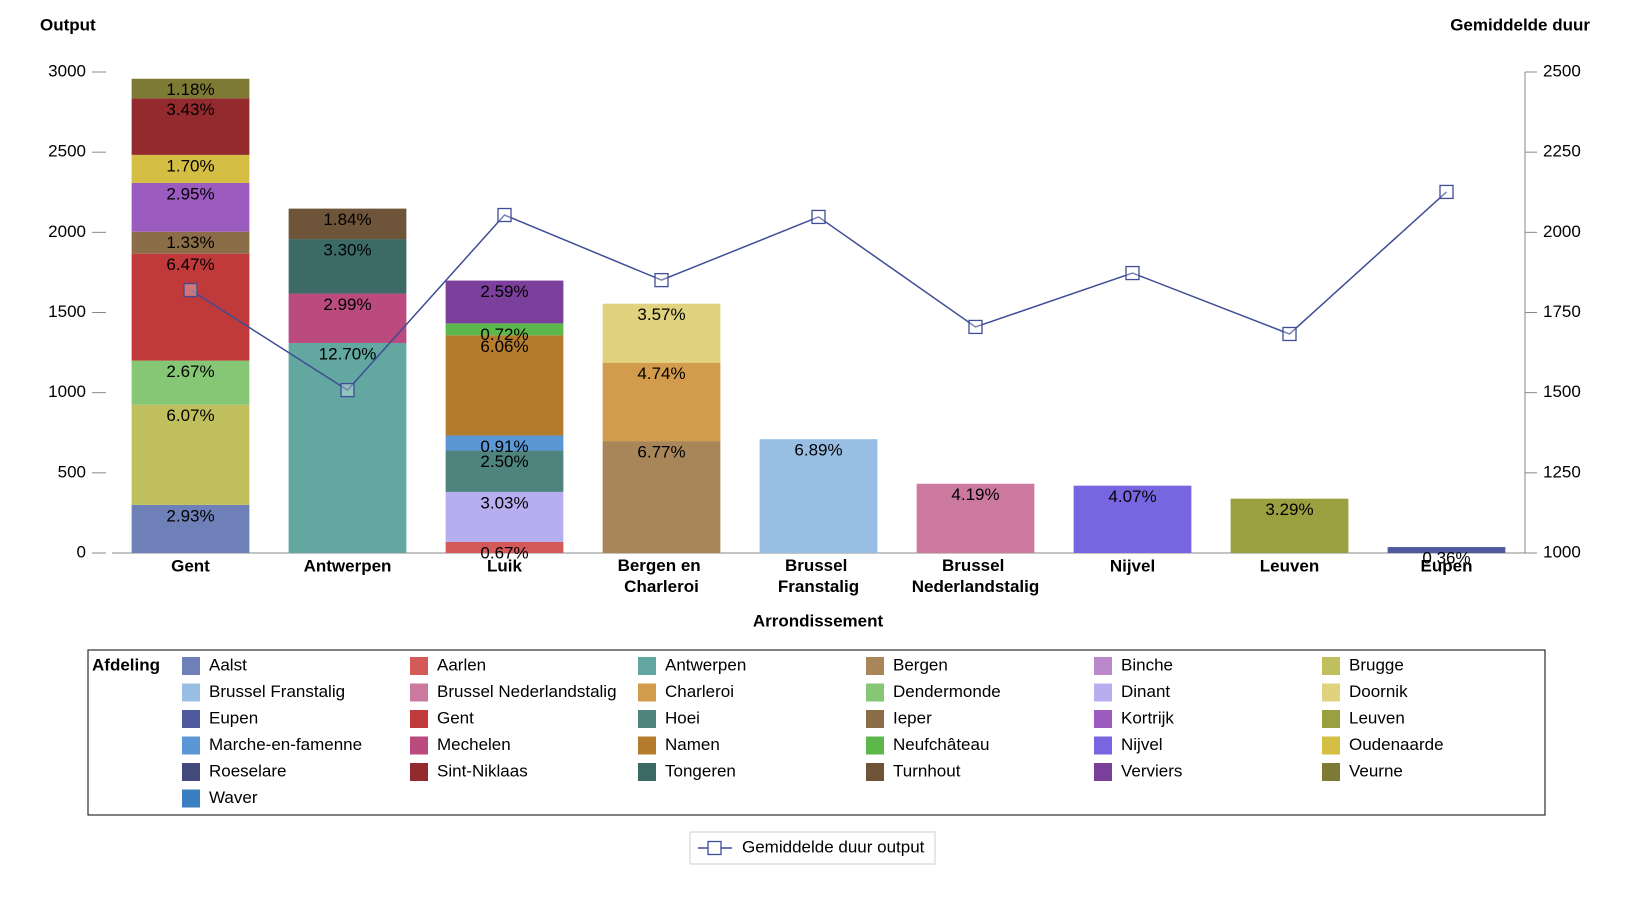 Image resolution: width=1625 pixels, height=914 pixels. What do you see at coordinates (504, 334) in the screenshot?
I see `data-label: 0.72%` at bounding box center [504, 334].